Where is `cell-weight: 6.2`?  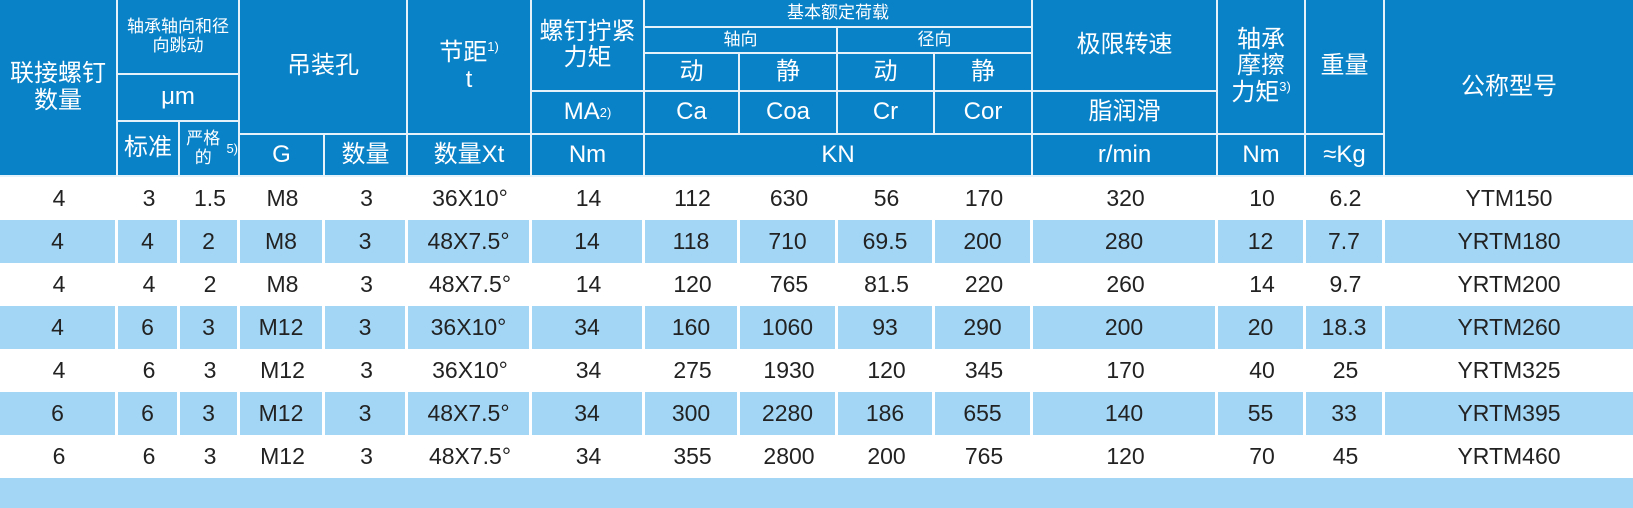
cell-weight: 6.2 is located at coordinates (1345, 198).